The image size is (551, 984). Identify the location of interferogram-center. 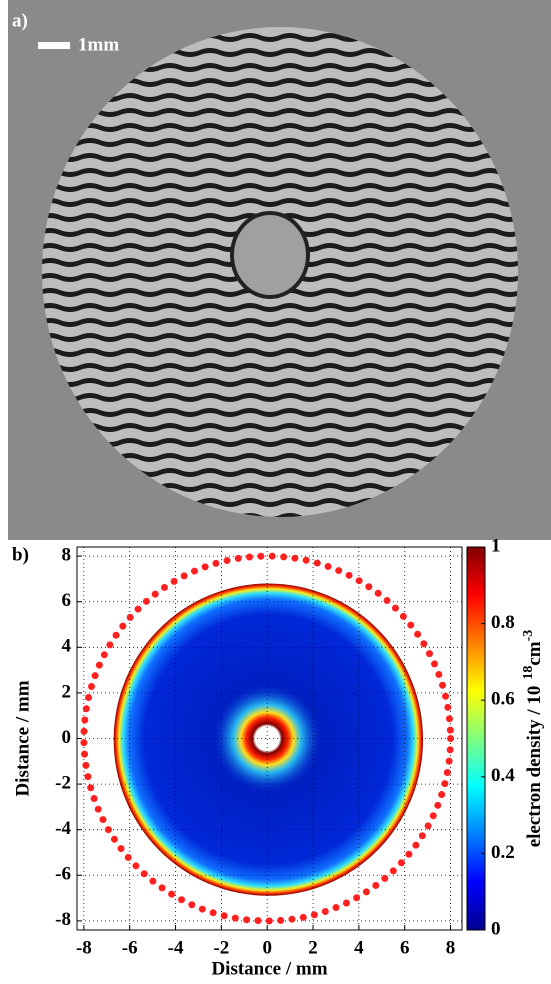
(270, 255).